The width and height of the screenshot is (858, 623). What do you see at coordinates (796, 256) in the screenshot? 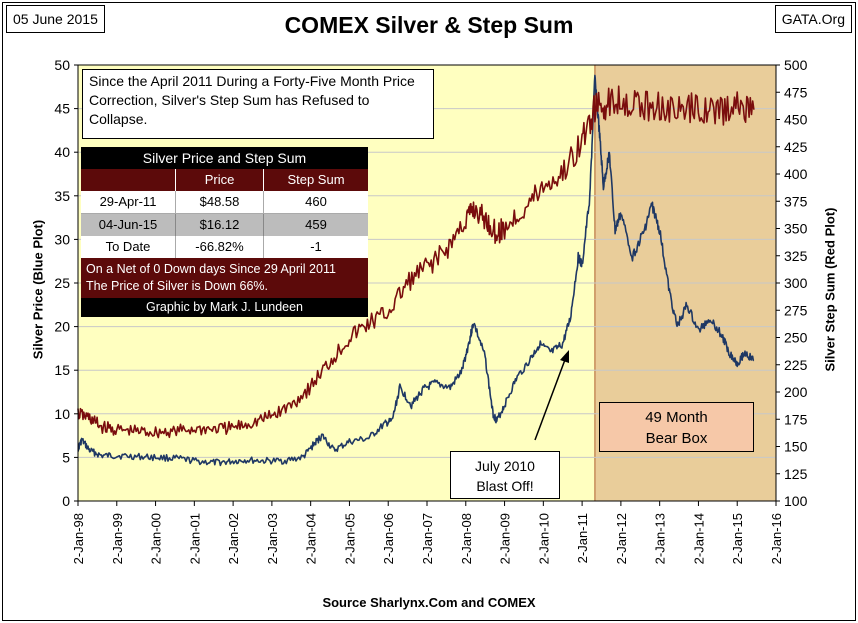
I see `y-right-tick-label: 325` at bounding box center [796, 256].